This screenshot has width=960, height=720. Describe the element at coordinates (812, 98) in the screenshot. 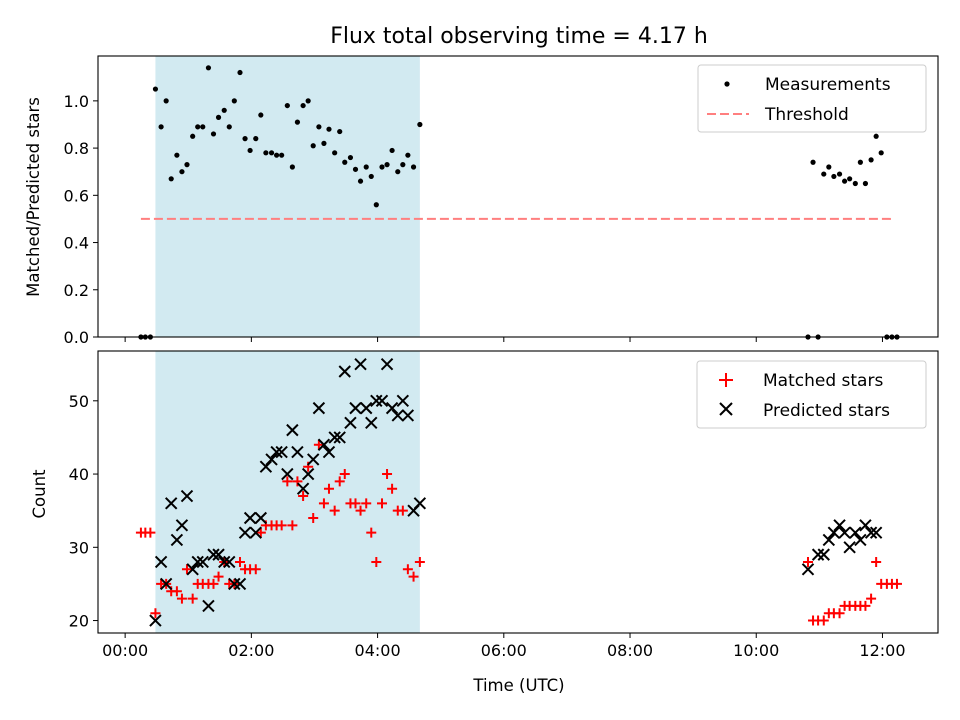

I see `legend-frame` at that location.